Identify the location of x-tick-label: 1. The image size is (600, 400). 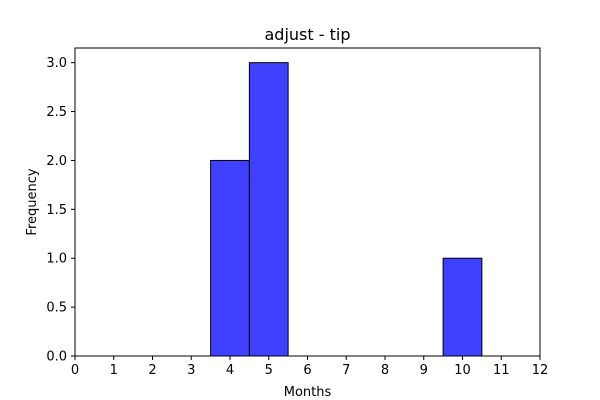
(114, 370).